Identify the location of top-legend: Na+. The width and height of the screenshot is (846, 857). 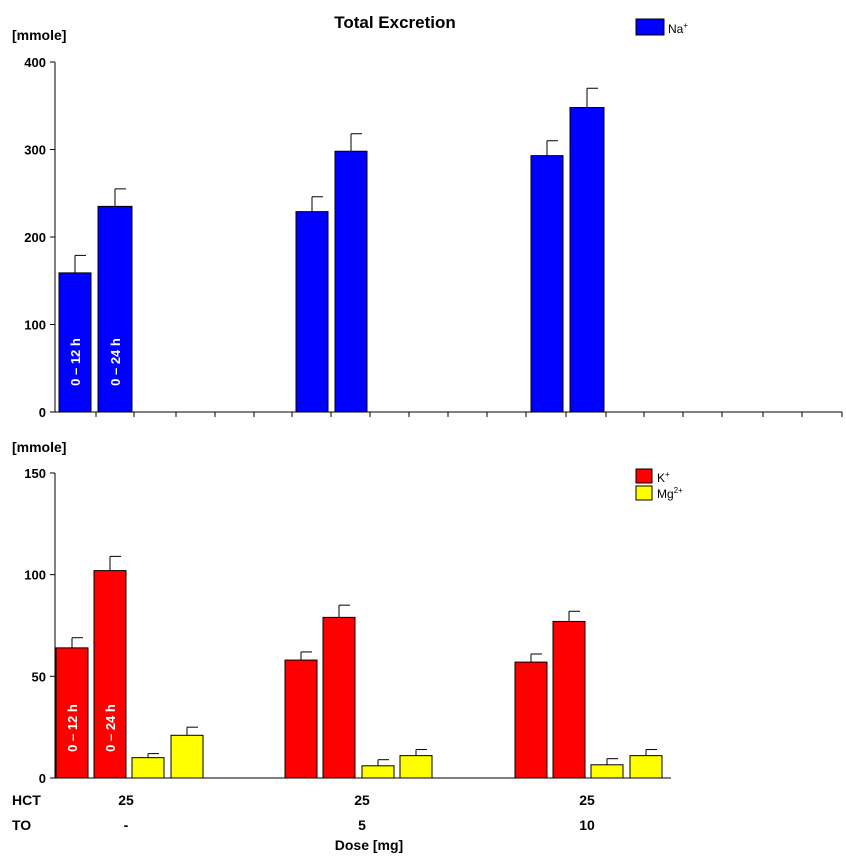
(661, 27).